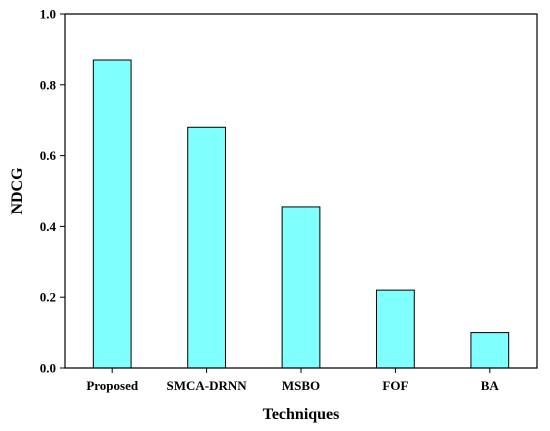  Describe the element at coordinates (301, 287) in the screenshot. I see `bar-msbo` at that location.